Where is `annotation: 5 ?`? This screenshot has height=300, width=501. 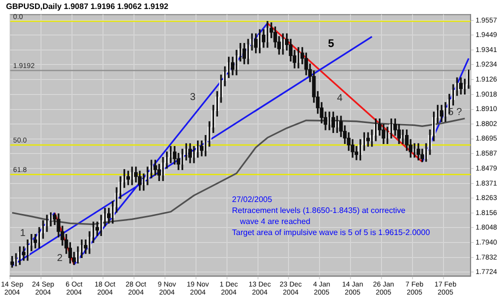 annotation: 5 ? is located at coordinates (455, 112).